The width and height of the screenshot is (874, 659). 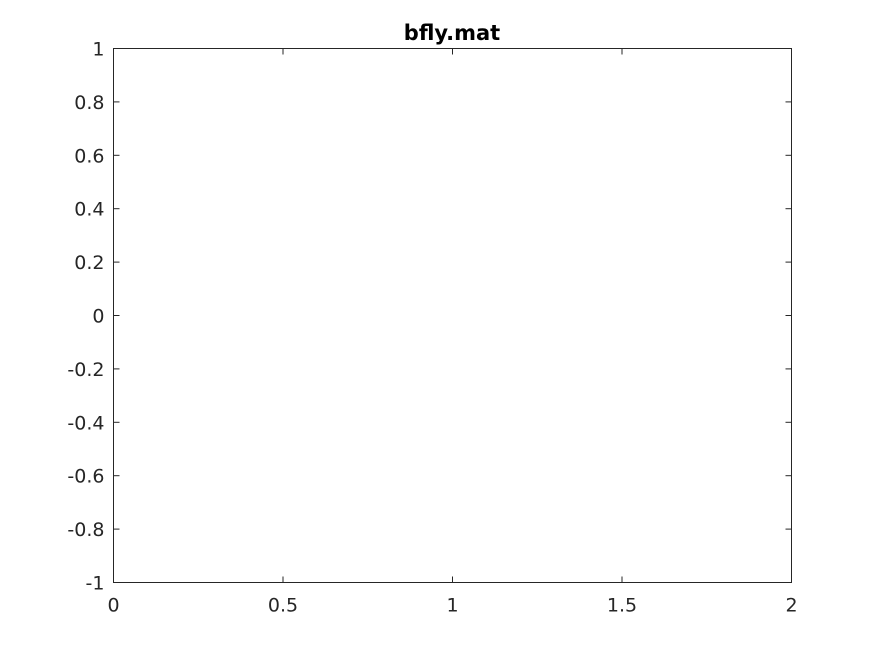 What do you see at coordinates (791, 606) in the screenshot?
I see `x-tick-label: 2` at bounding box center [791, 606].